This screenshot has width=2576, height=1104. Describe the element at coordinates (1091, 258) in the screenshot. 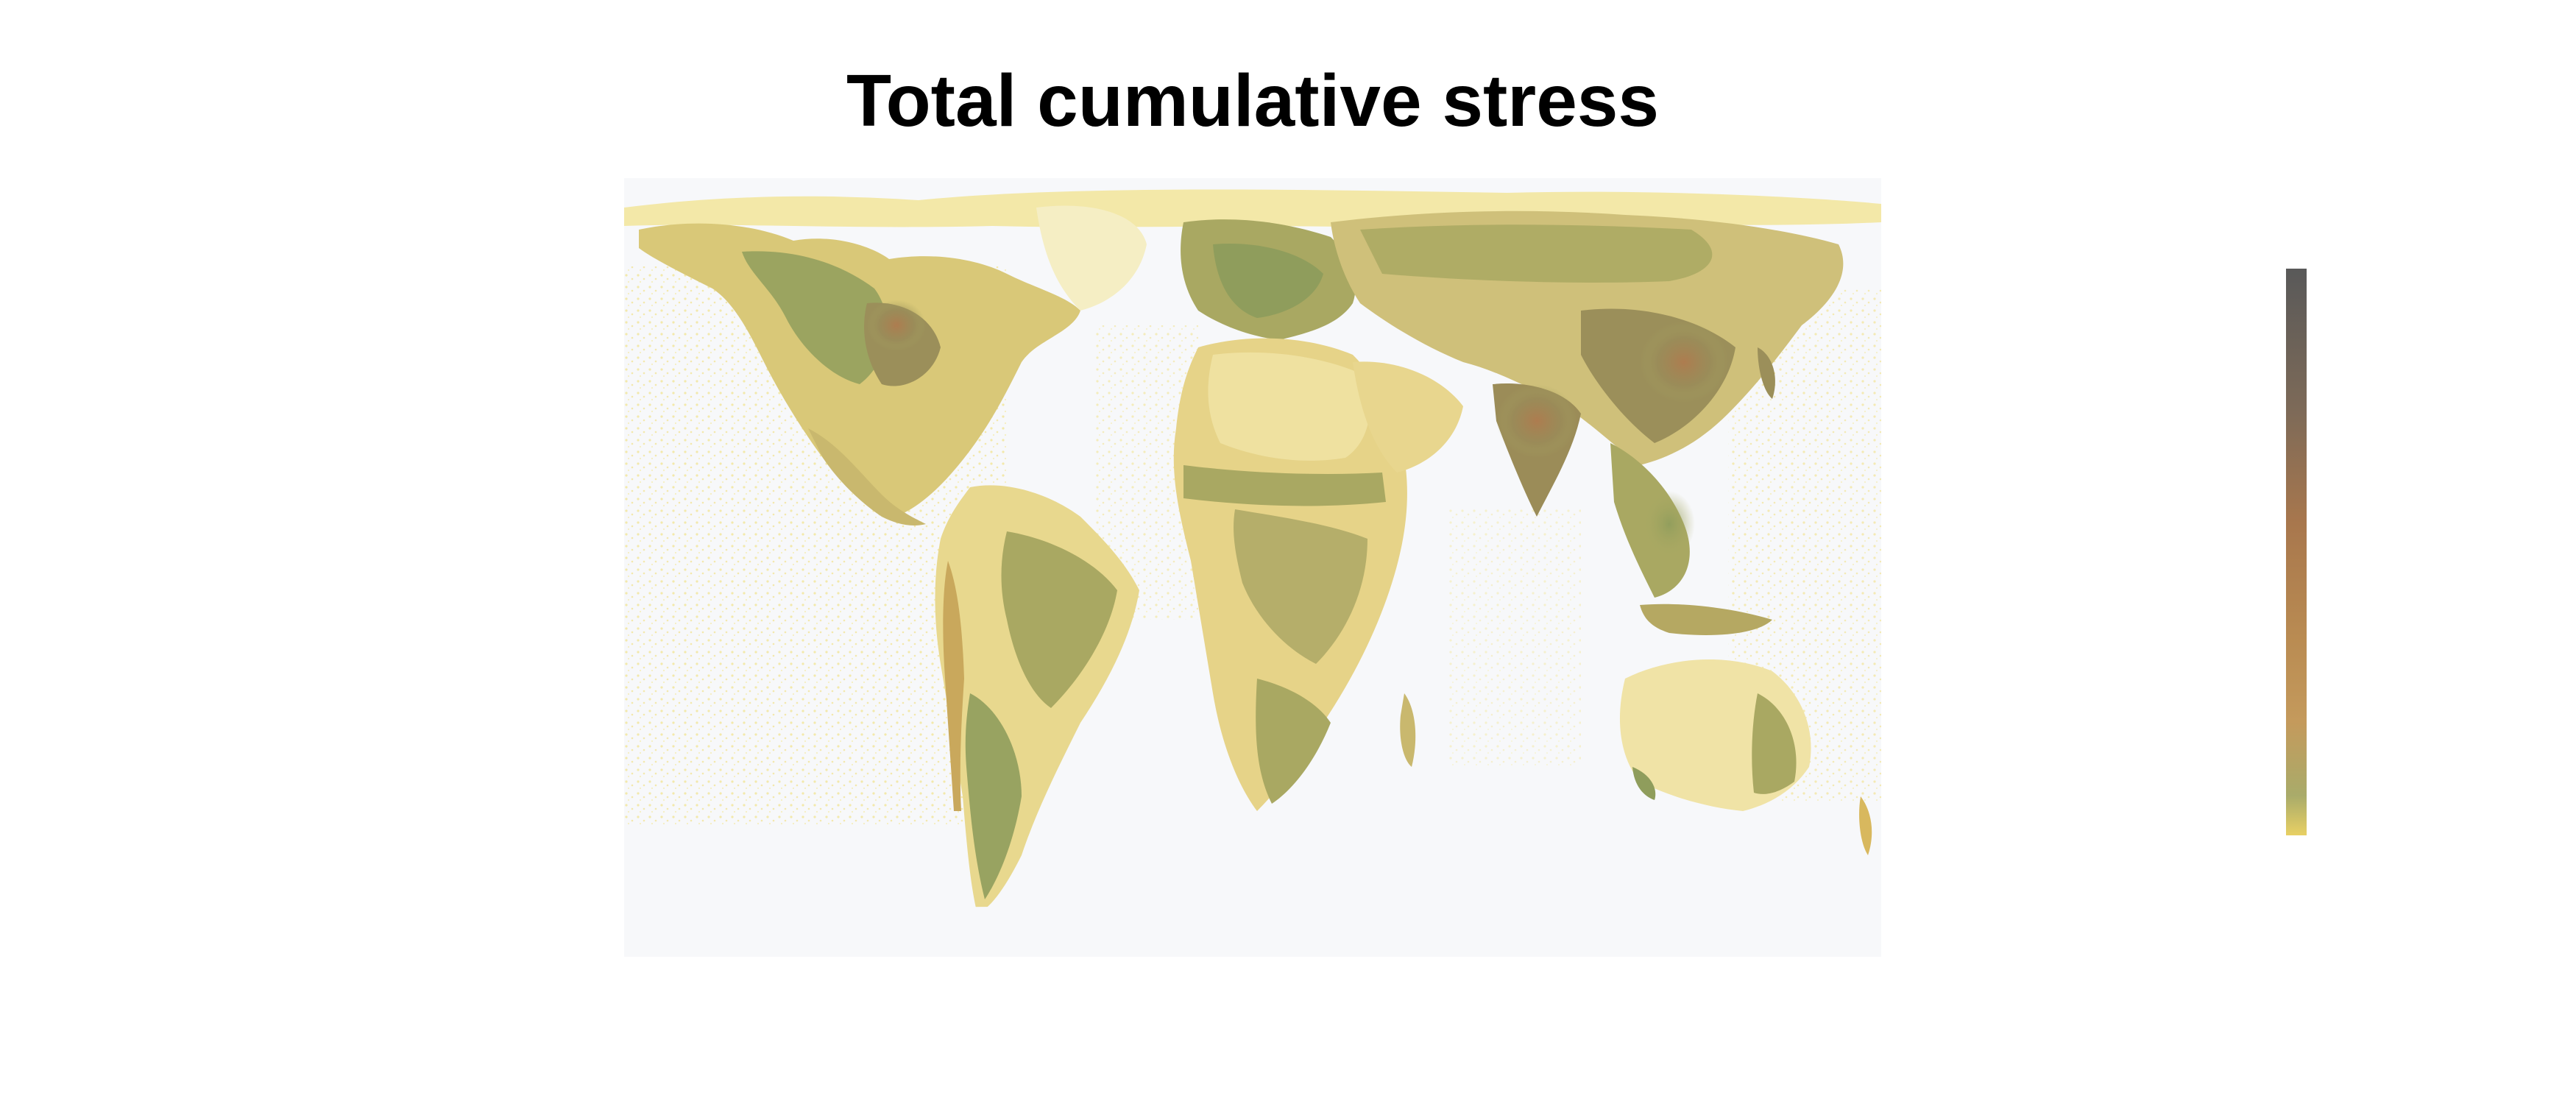

I see `landmass-greenland` at that location.